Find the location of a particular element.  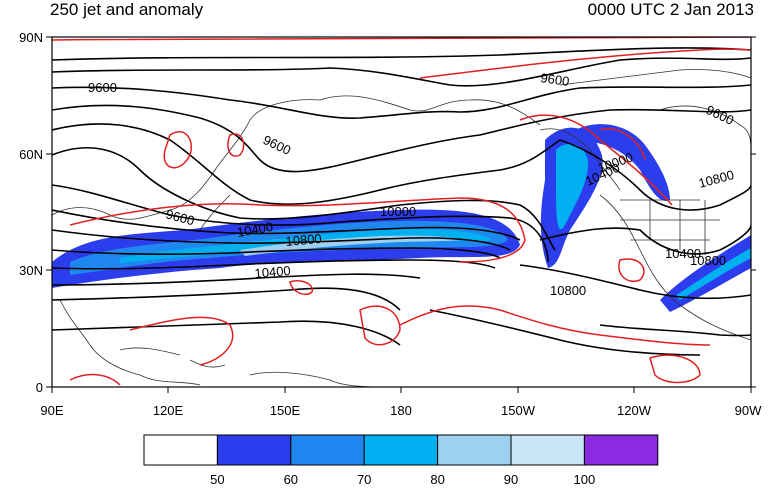

jet-trough-inner is located at coordinates (572, 186).